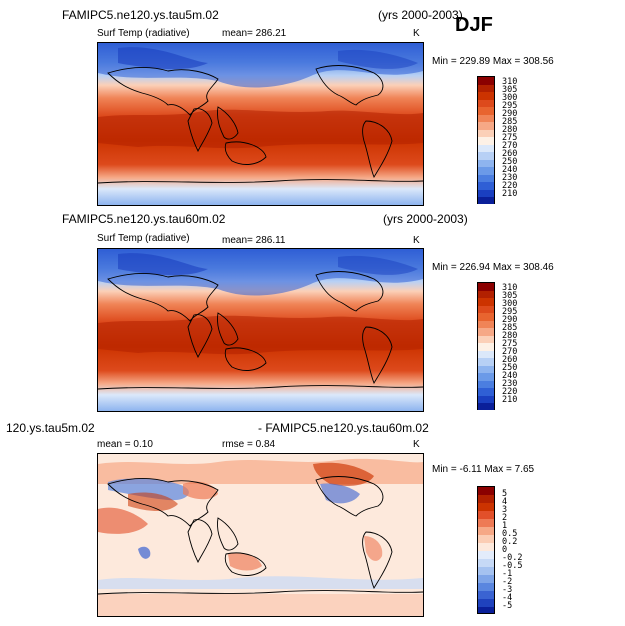  Describe the element at coordinates (505, 494) in the screenshot. I see `cbar-label: 5` at that location.